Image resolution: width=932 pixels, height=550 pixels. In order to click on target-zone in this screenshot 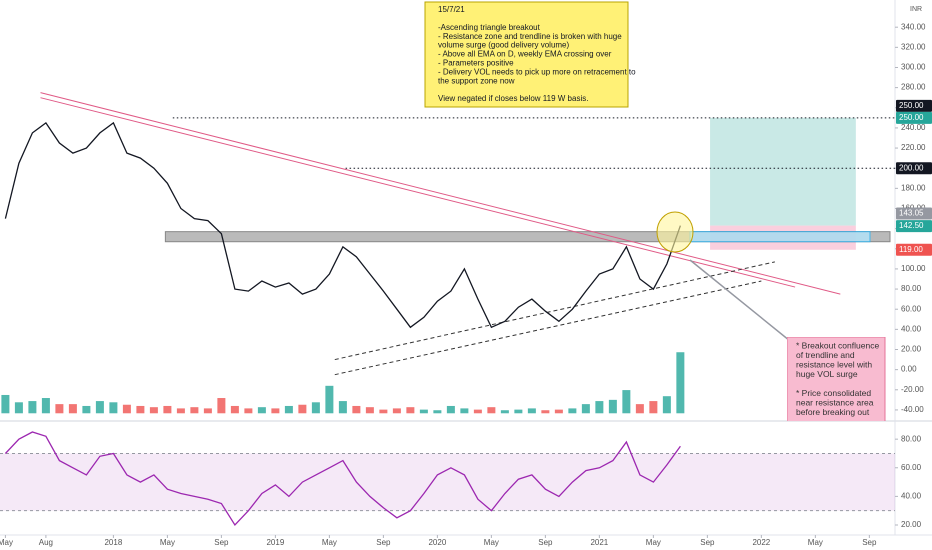, I will do `click(783, 171)`.